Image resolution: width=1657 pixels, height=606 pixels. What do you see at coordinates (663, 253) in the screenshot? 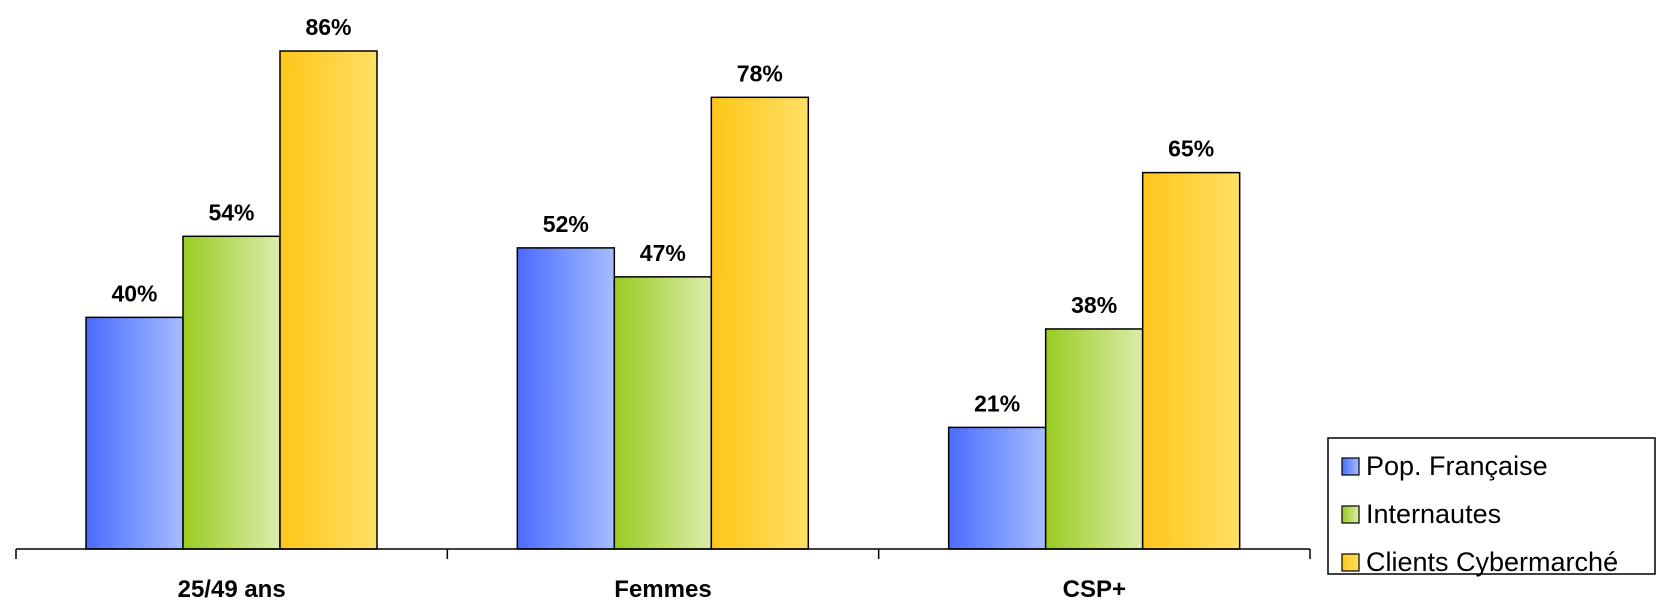
I see `data-label-femmes-internautes: 47%` at bounding box center [663, 253].